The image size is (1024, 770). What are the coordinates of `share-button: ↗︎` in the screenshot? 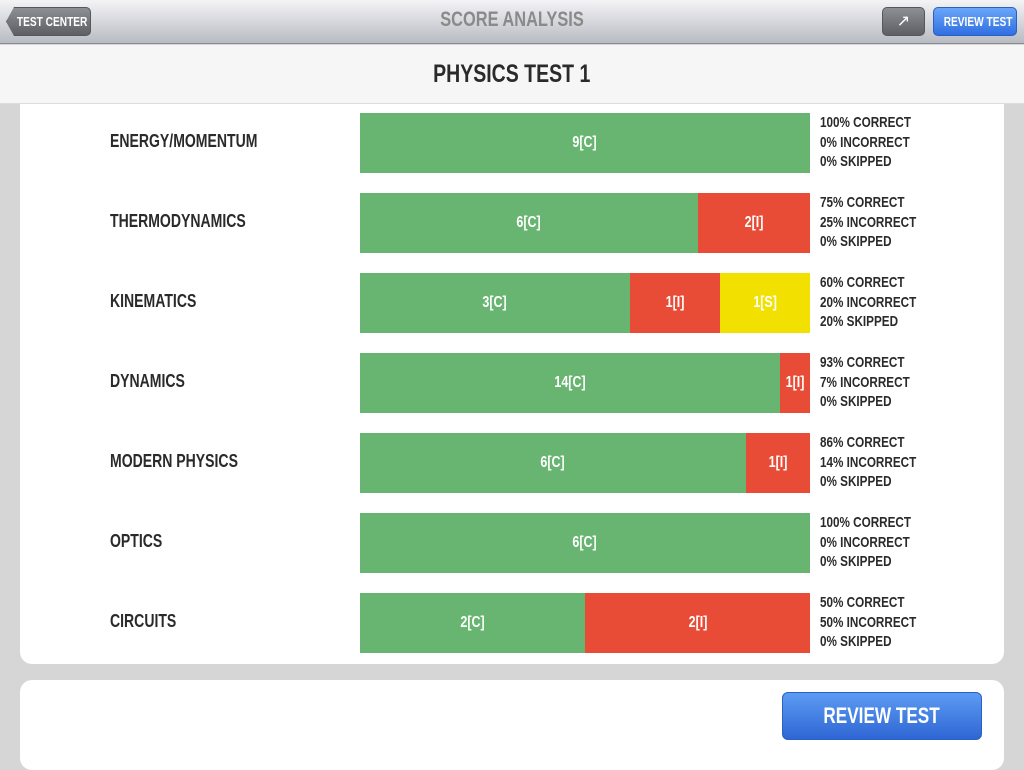 It's located at (903, 21).